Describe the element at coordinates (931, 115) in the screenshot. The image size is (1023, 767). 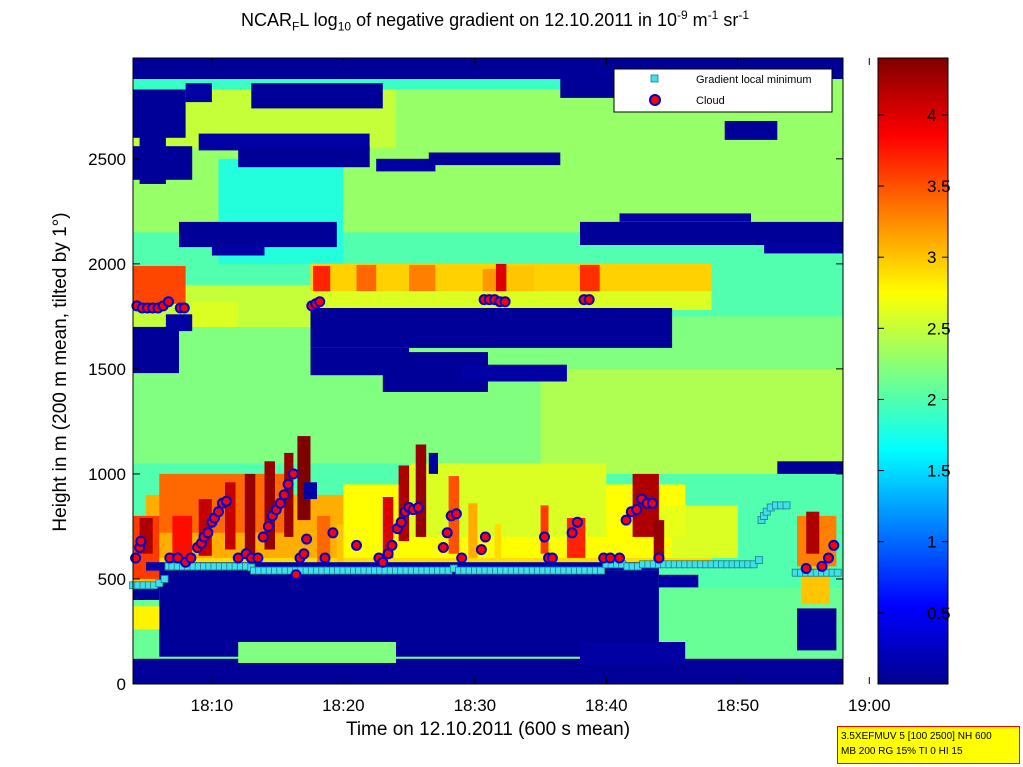
I see `colorbar-tick-label: 4` at that location.